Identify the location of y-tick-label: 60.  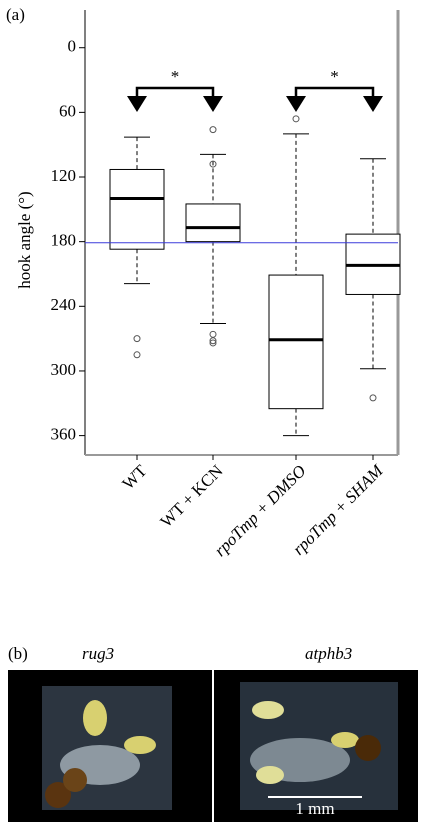
(67, 110).